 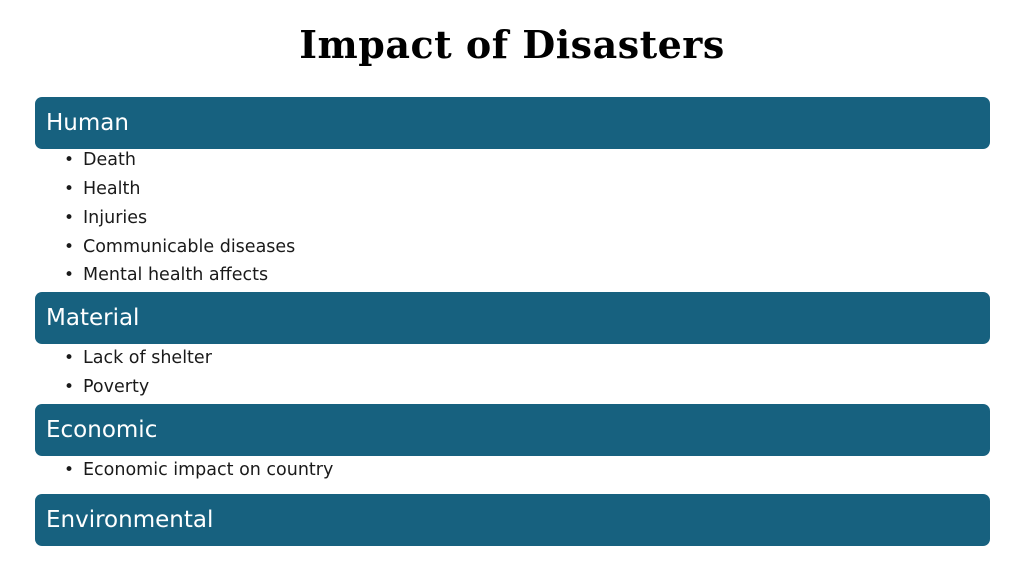 I want to click on list-item: • Communicable diseases, so click(x=179, y=246).